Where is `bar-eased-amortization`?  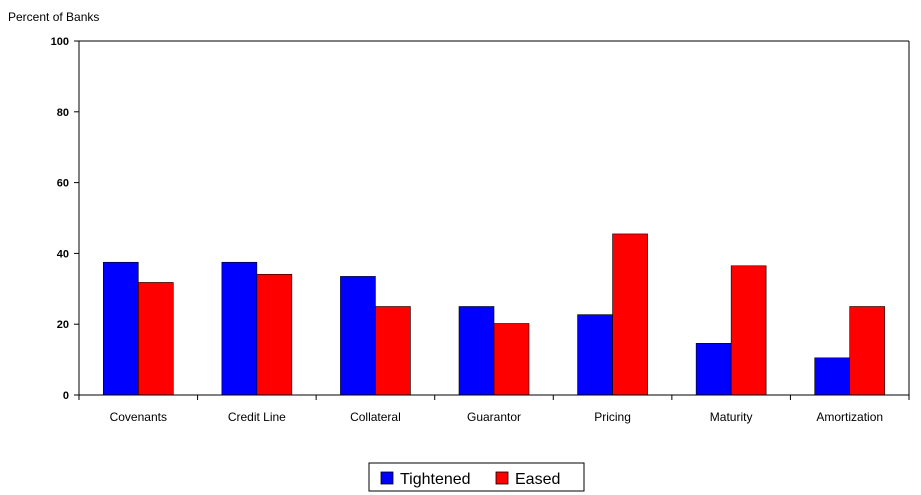 bar-eased-amortization is located at coordinates (867, 351).